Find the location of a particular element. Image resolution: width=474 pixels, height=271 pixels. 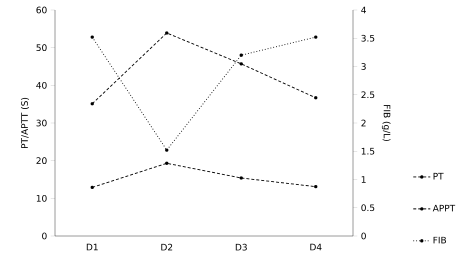

legend-label: APPT is located at coordinates (444, 208).